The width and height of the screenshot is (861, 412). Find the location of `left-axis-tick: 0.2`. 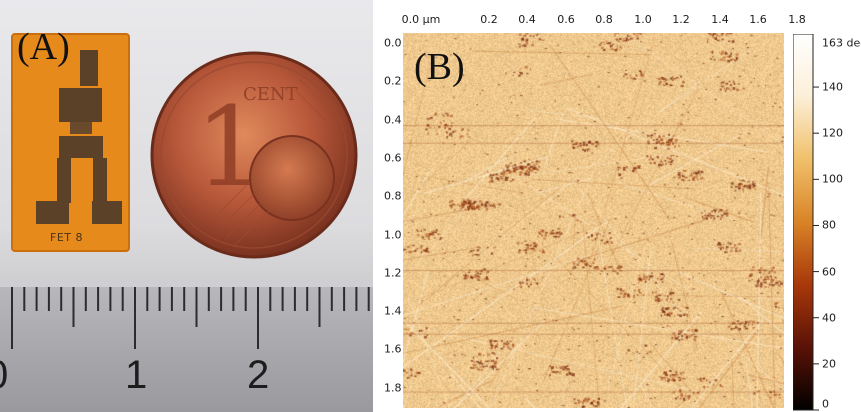

left-axis-tick: 0.2 is located at coordinates (393, 81).